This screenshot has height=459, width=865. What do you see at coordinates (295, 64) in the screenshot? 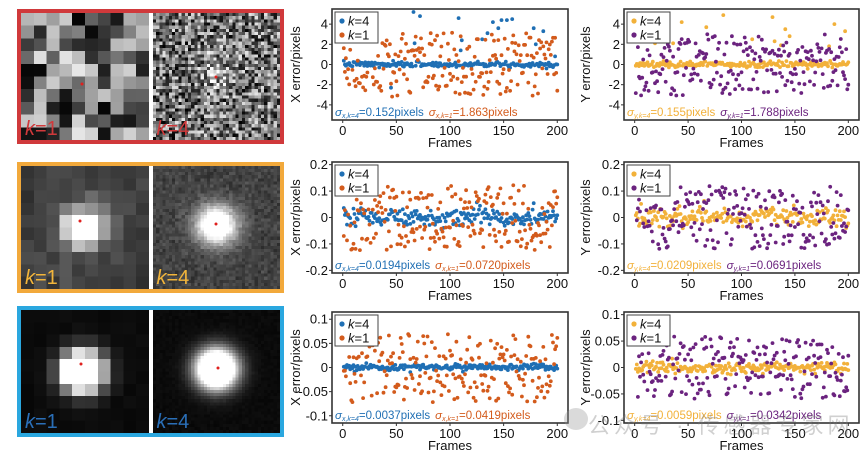
I see `y-axis-label: X error/pixels` at bounding box center [295, 64].